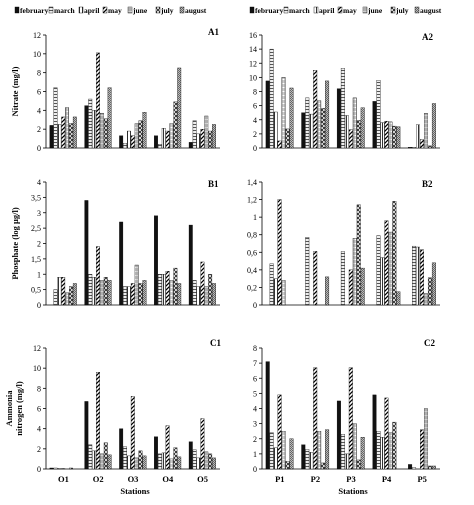  I want to click on bar-P4-may, so click(386, 134).